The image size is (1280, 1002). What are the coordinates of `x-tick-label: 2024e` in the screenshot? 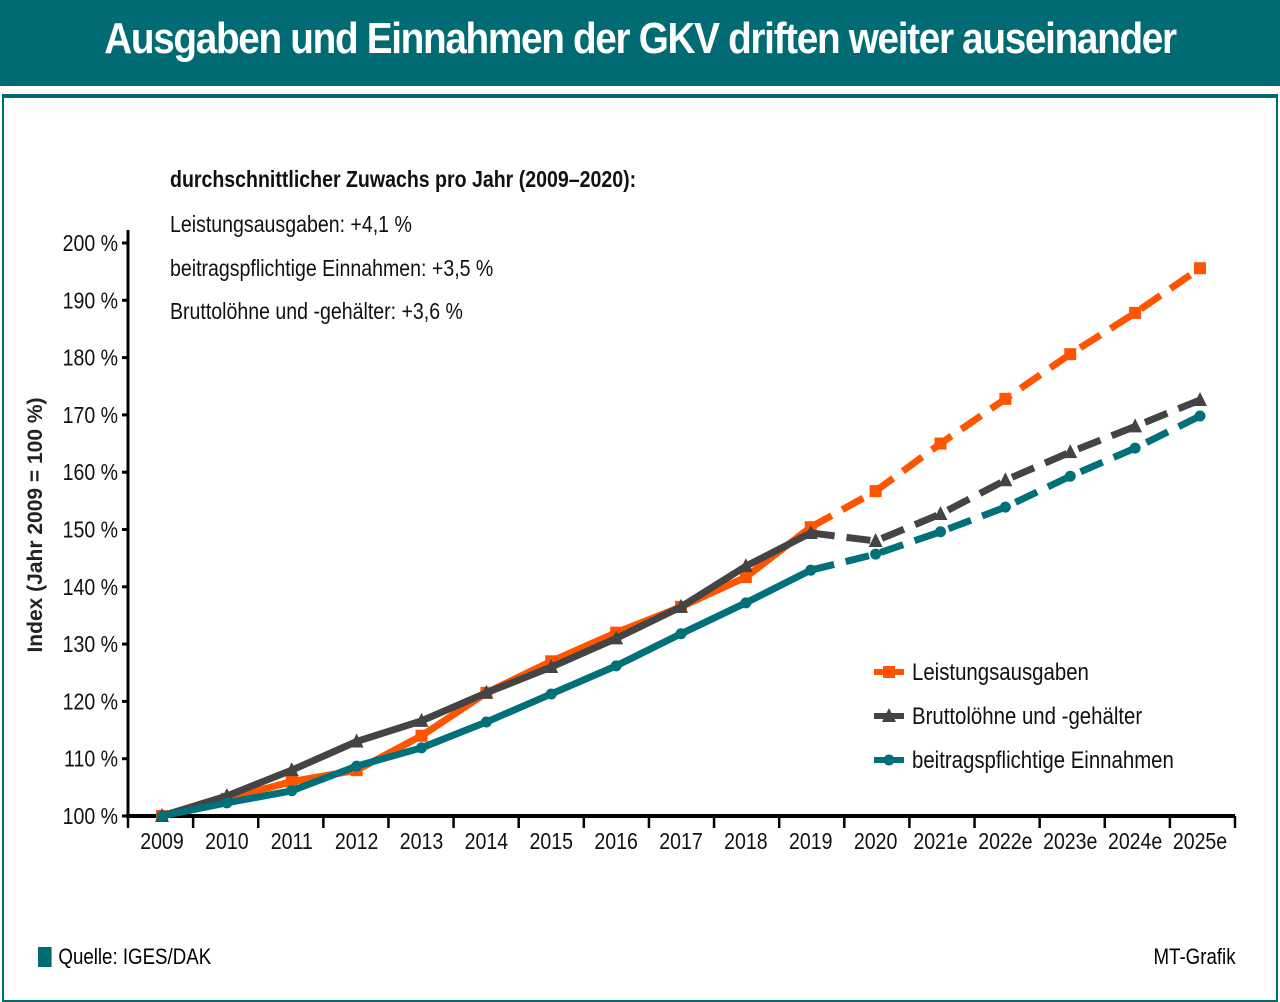 It's located at (1135, 842).